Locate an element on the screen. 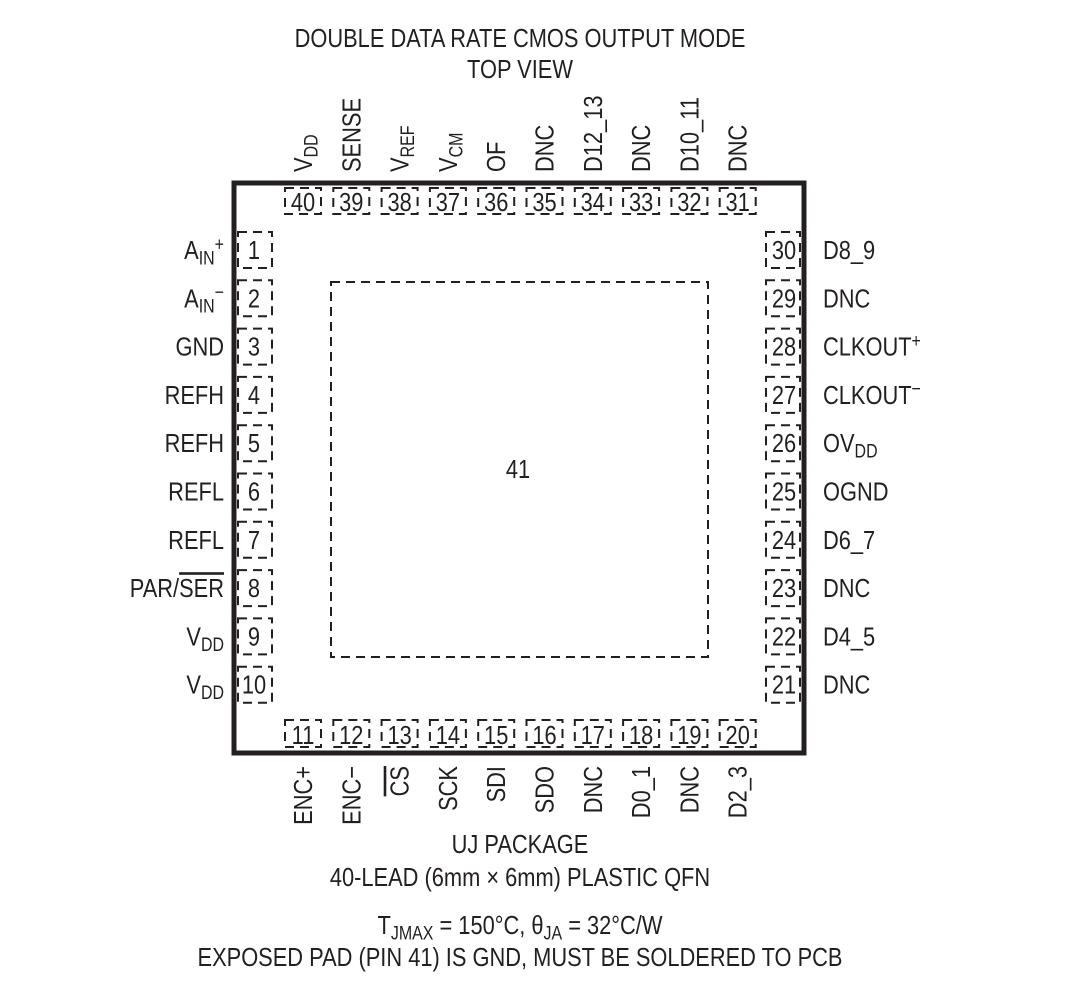  pin-label: D12_13 is located at coordinates (593, 134).